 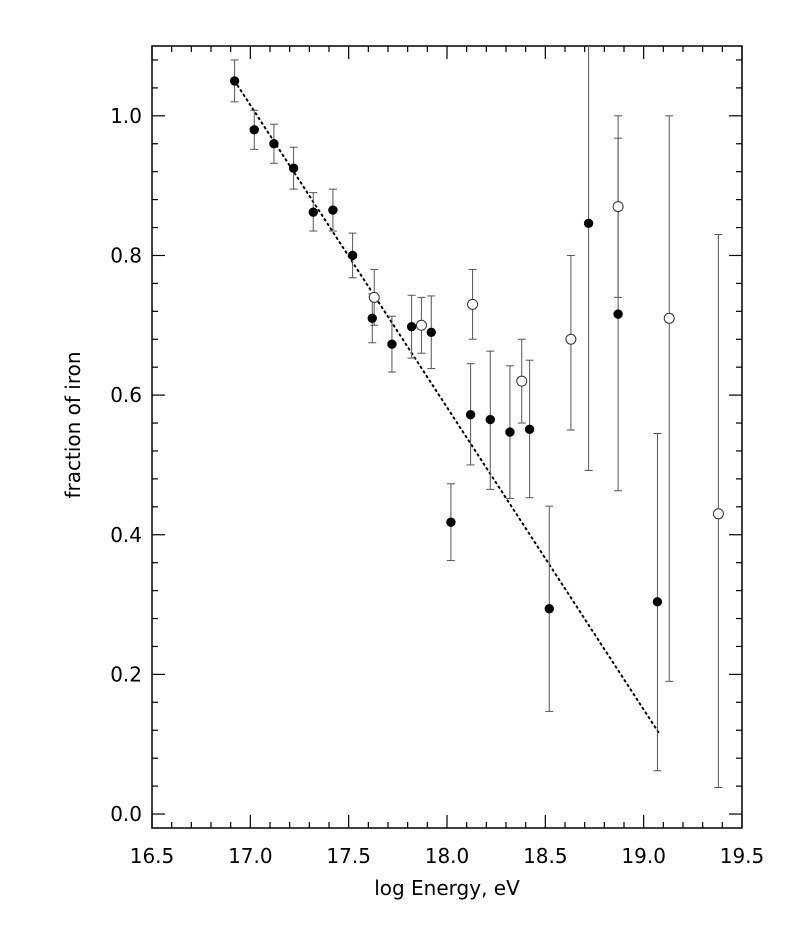 I want to click on x-tick-label: 17.5, so click(x=348, y=856).